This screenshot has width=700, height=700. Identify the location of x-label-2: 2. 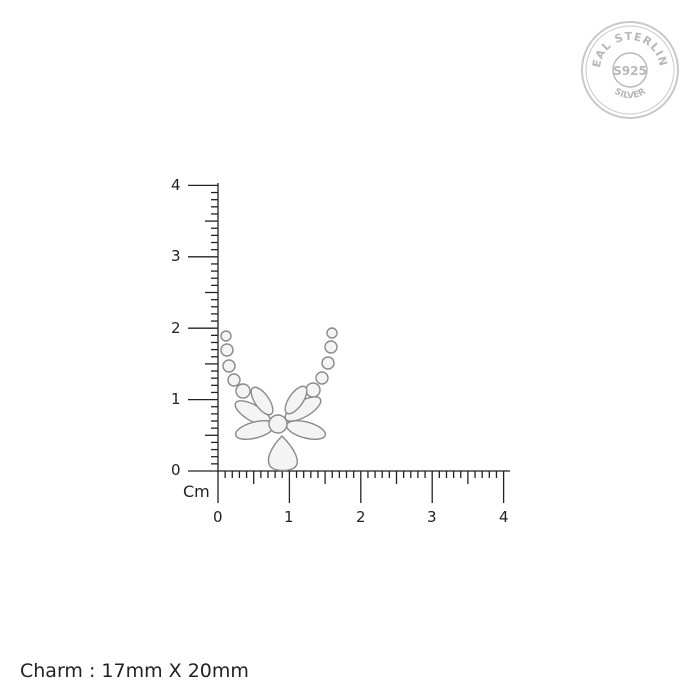
(361, 517).